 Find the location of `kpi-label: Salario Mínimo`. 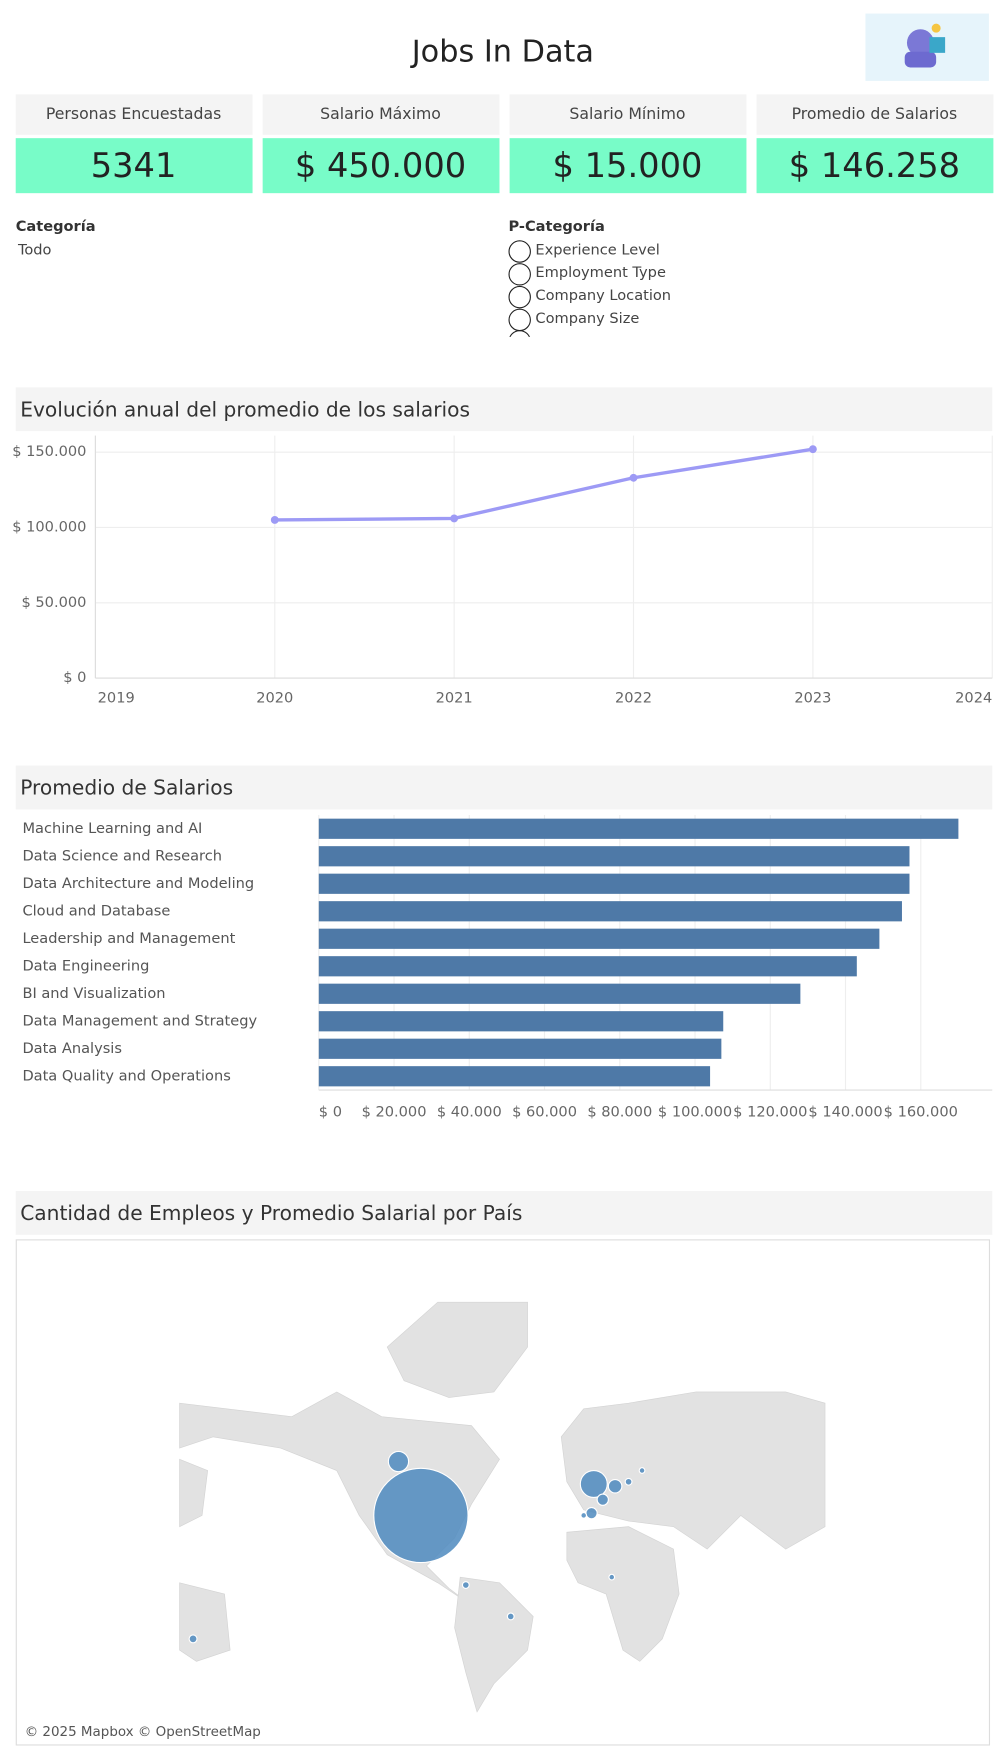

kpi-label: Salario Mínimo is located at coordinates (627, 113).